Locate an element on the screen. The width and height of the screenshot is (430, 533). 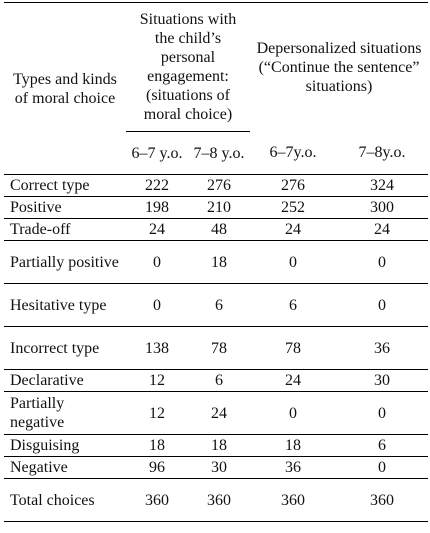
cell-value: 48 is located at coordinates (219, 229).